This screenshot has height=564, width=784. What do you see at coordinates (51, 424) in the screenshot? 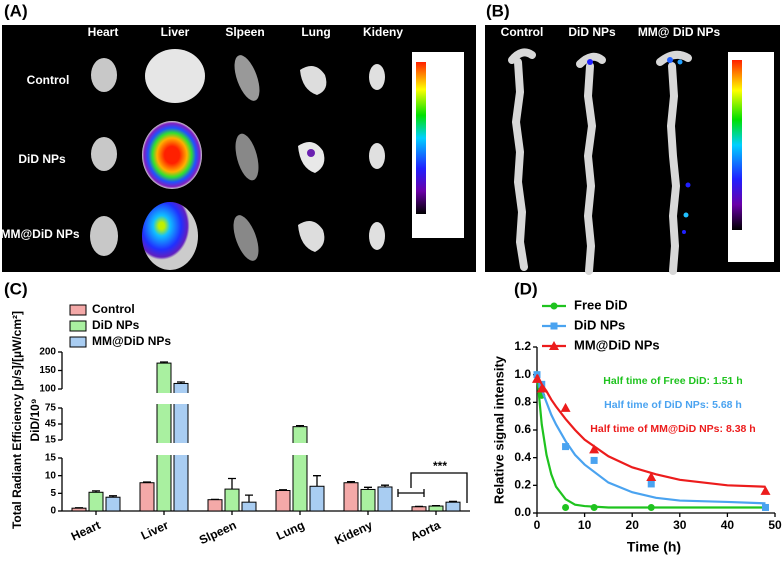
I see `y-tick-label: 45` at bounding box center [51, 424].